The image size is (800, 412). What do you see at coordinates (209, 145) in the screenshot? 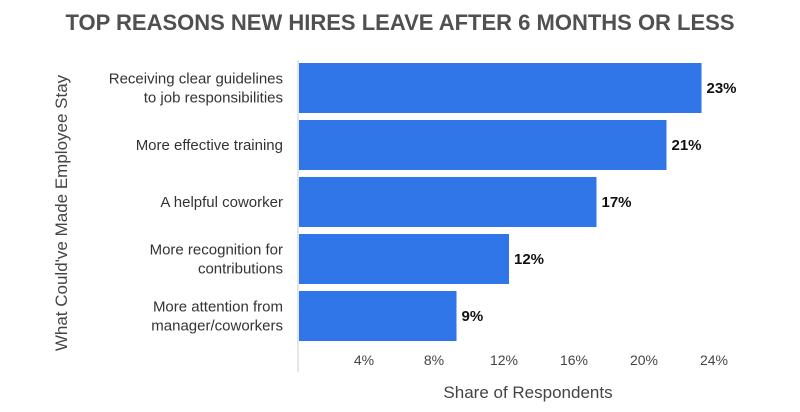
I see `category-label: More effective training` at bounding box center [209, 145].